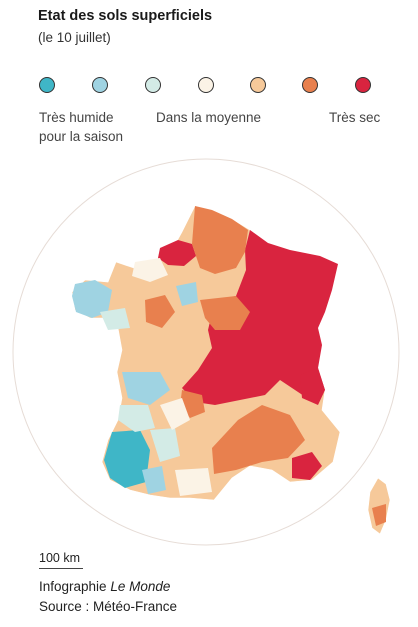  I want to click on region-average-pyrenees, so click(193, 482).